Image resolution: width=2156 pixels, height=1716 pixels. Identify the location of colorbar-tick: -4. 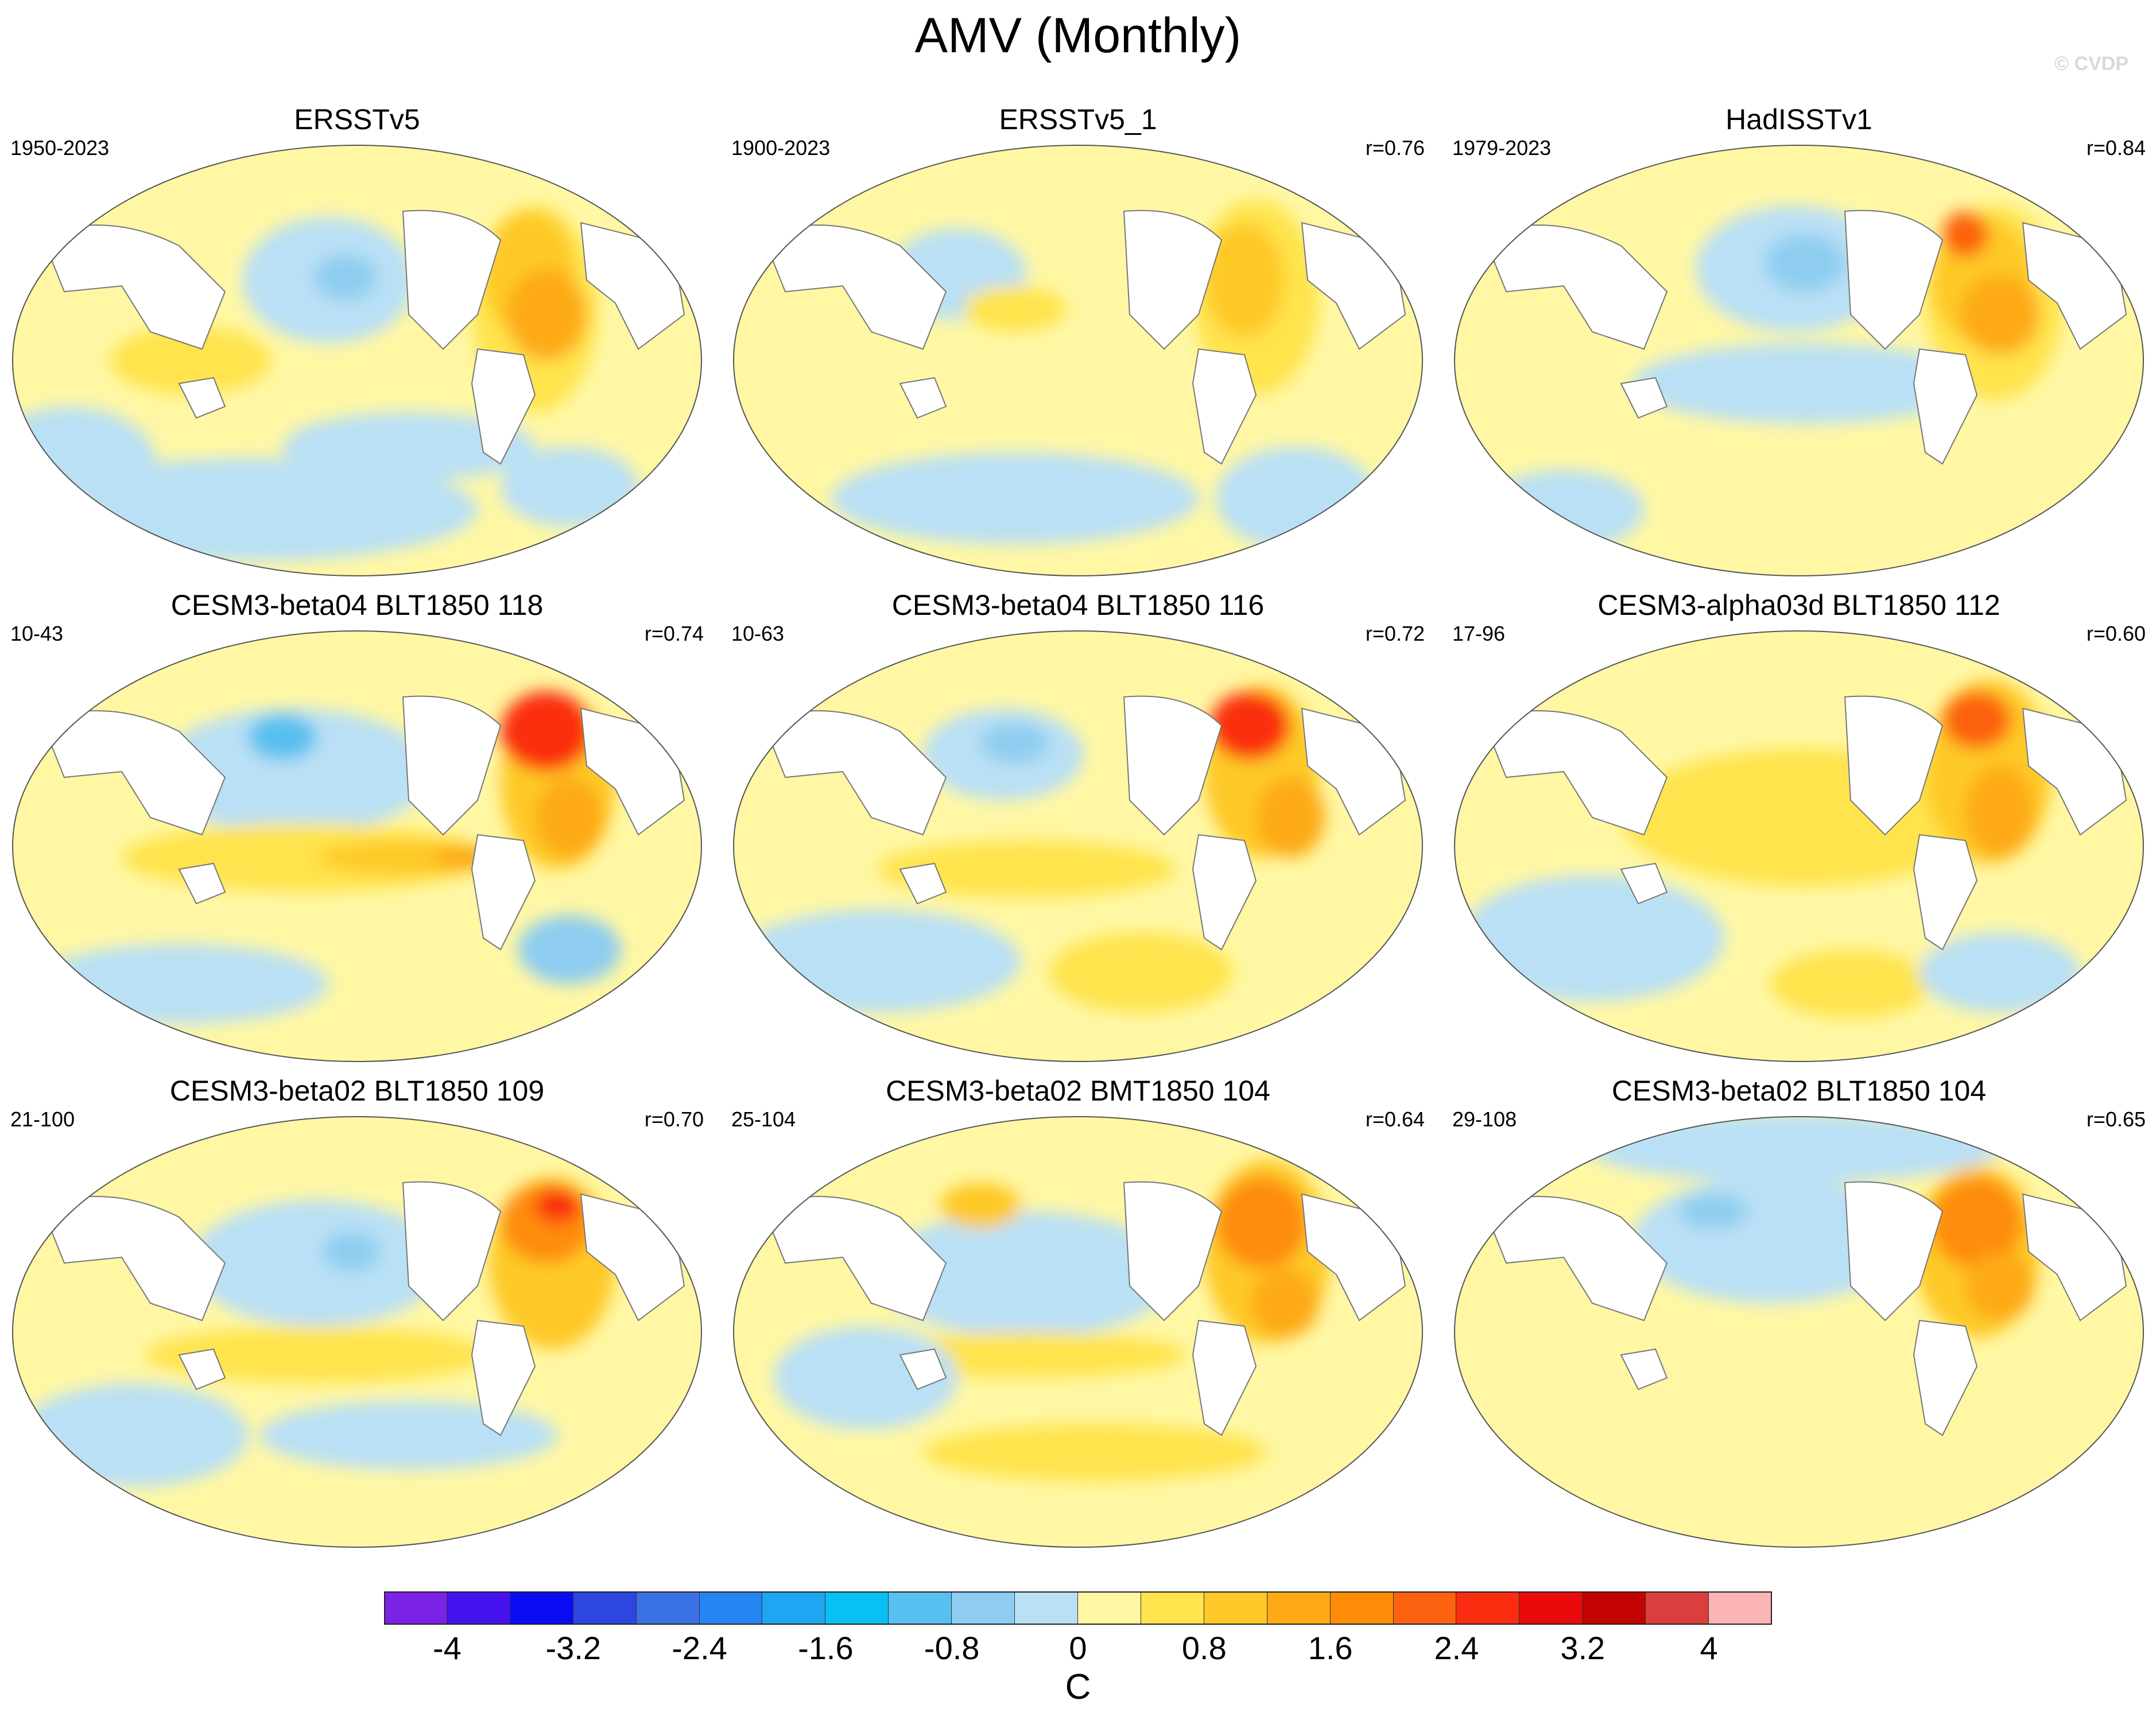
(447, 1648).